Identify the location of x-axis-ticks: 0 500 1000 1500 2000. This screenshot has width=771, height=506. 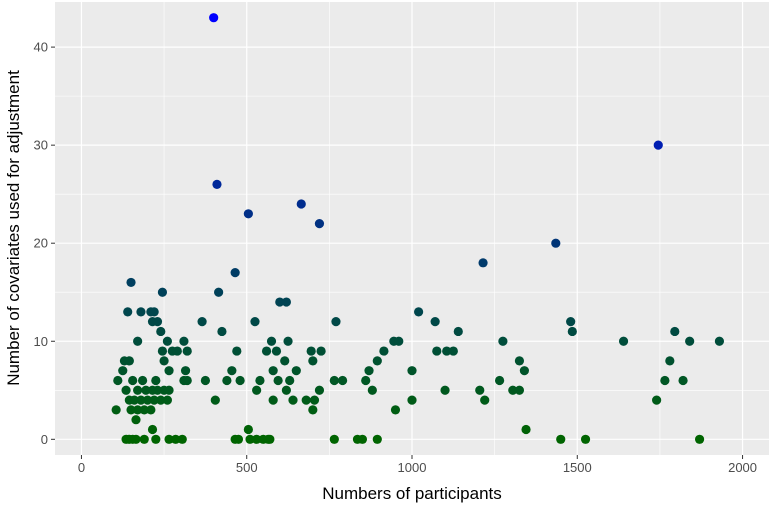
(417, 465).